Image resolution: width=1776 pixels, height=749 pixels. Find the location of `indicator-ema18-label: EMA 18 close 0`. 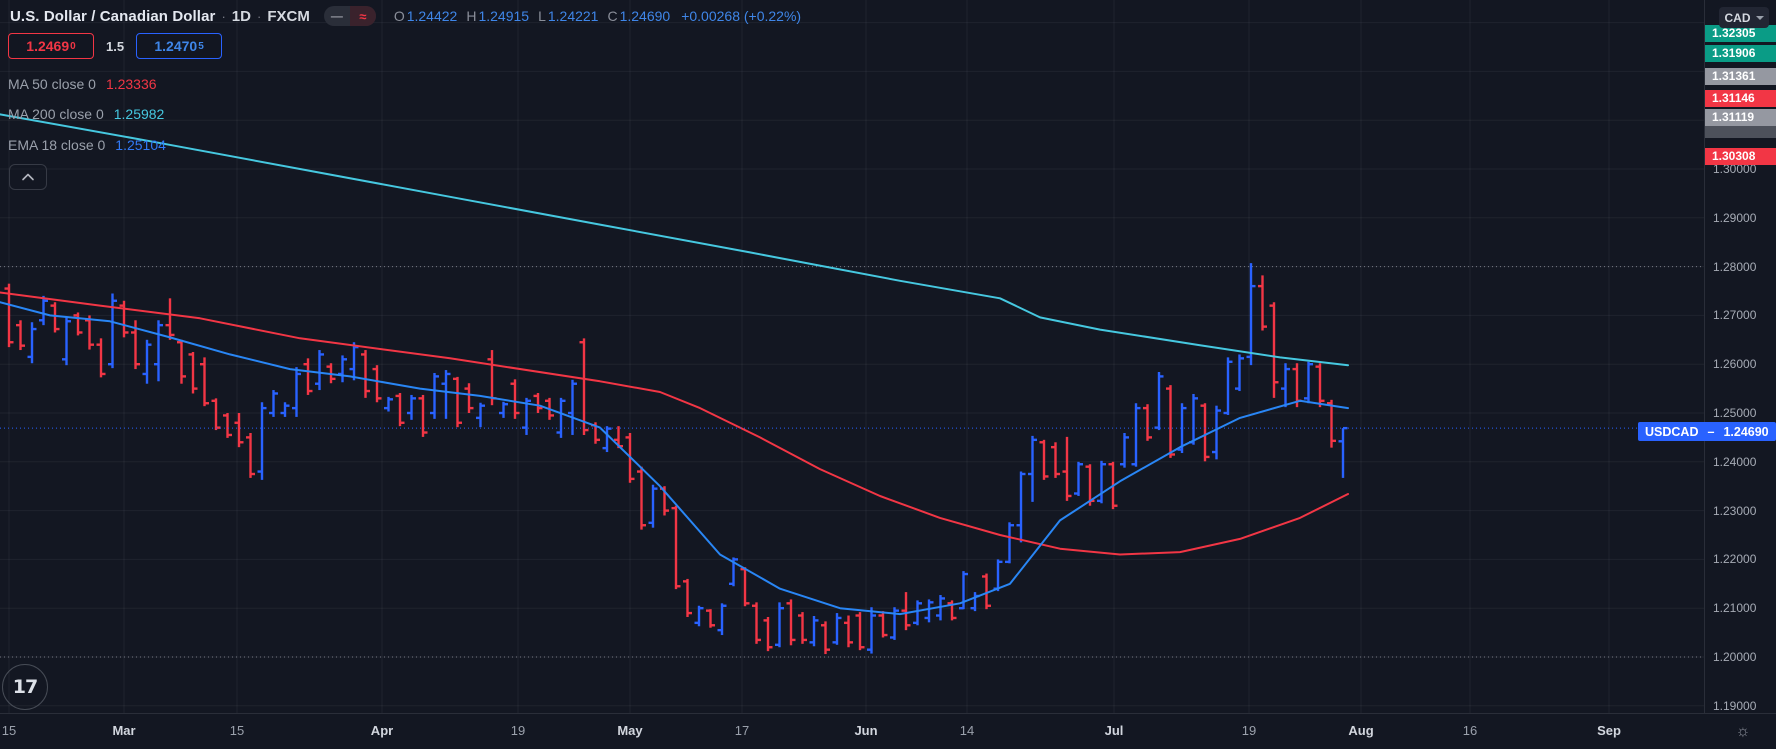

indicator-ema18-label: EMA 18 close 0 is located at coordinates (57, 145).